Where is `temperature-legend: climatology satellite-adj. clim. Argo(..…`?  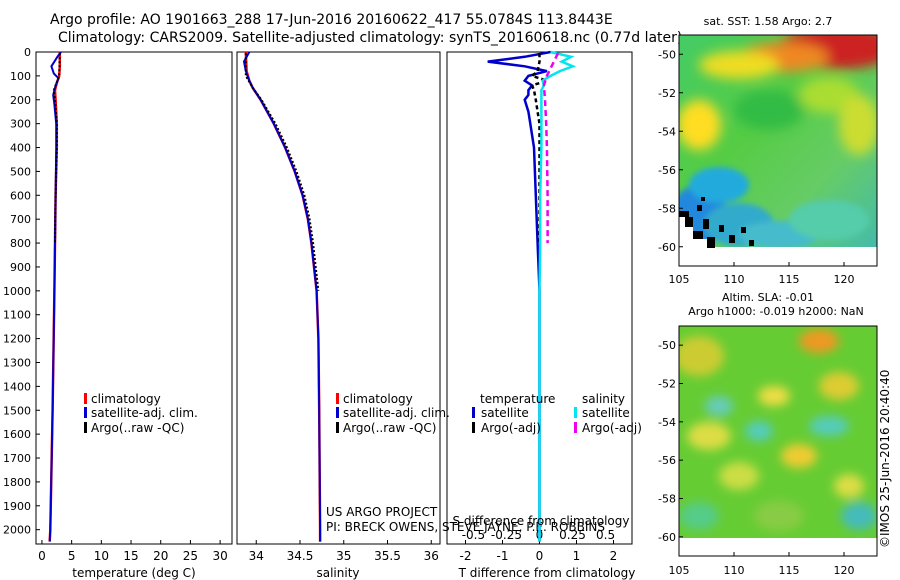 temperature-legend: climatology satellite-adj. clim. Argo(..… is located at coordinates (141, 413).